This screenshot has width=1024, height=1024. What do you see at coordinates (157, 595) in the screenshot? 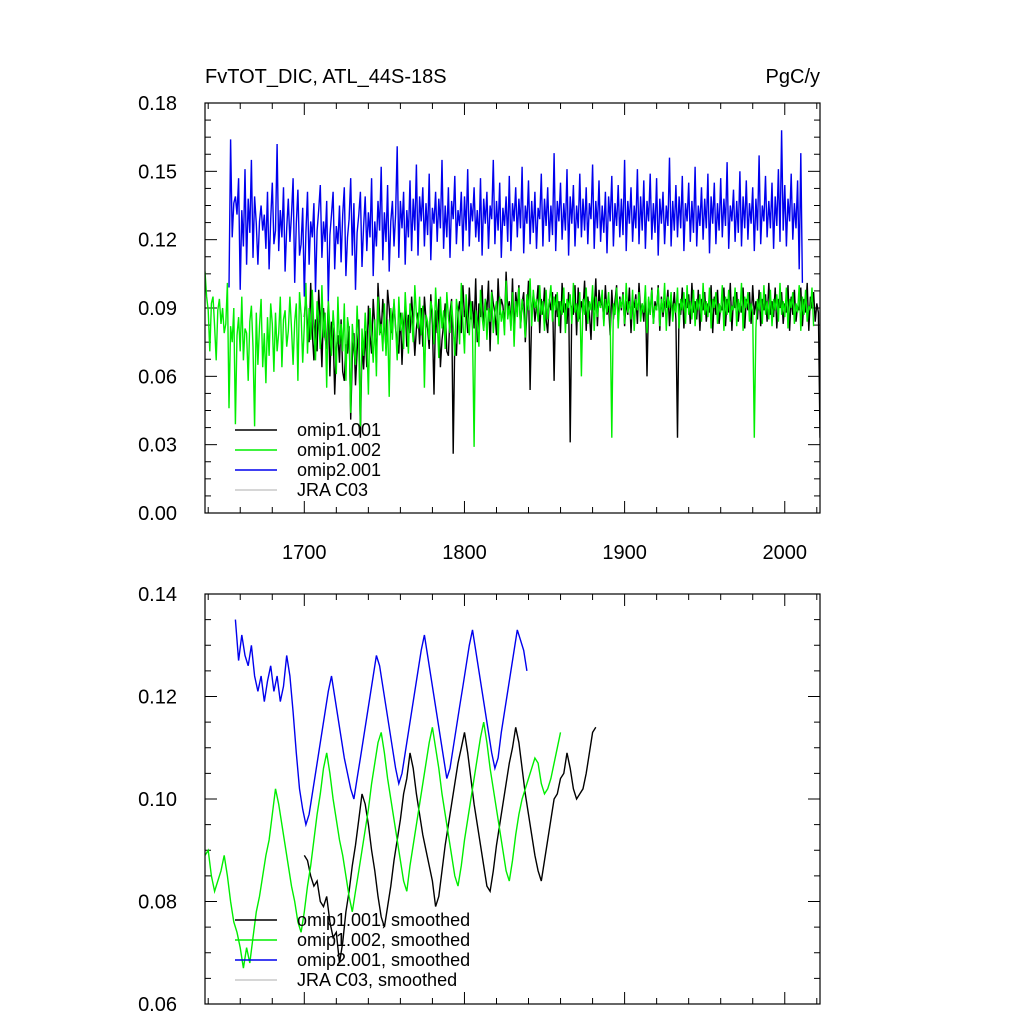
I see `y-tick-label: 0.14` at bounding box center [157, 595].